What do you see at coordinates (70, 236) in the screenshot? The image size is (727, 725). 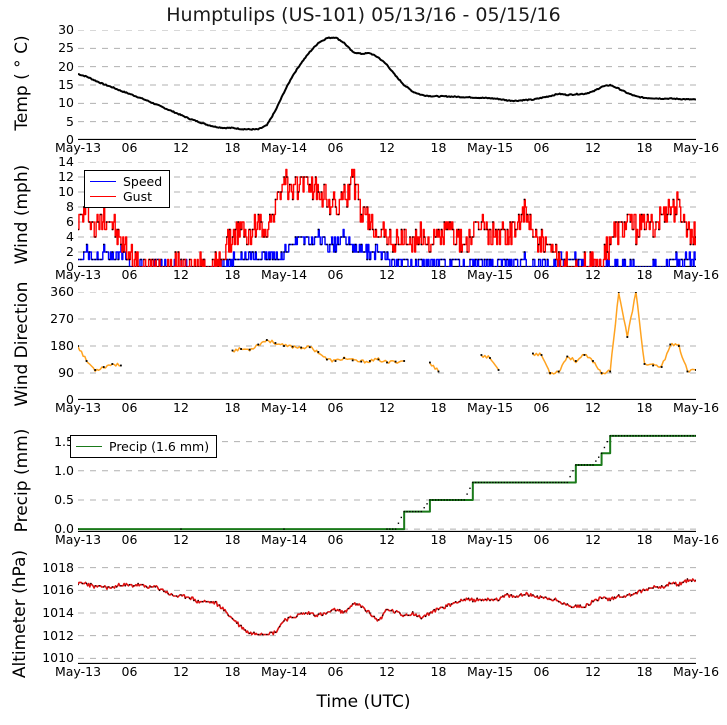 I see `wind-ytick: 4` at bounding box center [70, 236].